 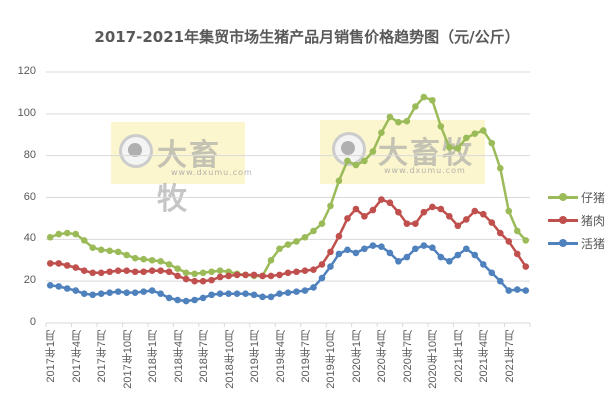 What do you see at coordinates (127, 359) in the screenshot?
I see `x-tick-label: 2017年10月` at bounding box center [127, 359].